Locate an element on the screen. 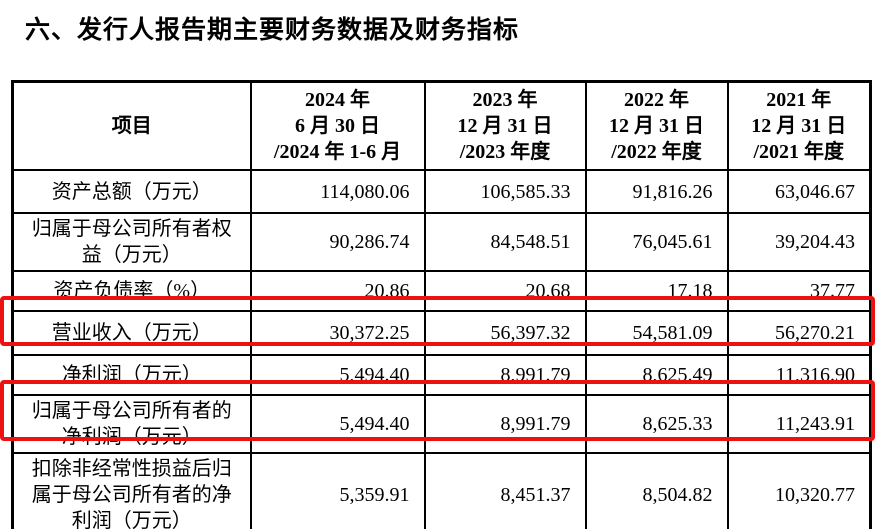 The height and width of the screenshot is (529, 877). cell-value: 37.77 is located at coordinates (799, 291).